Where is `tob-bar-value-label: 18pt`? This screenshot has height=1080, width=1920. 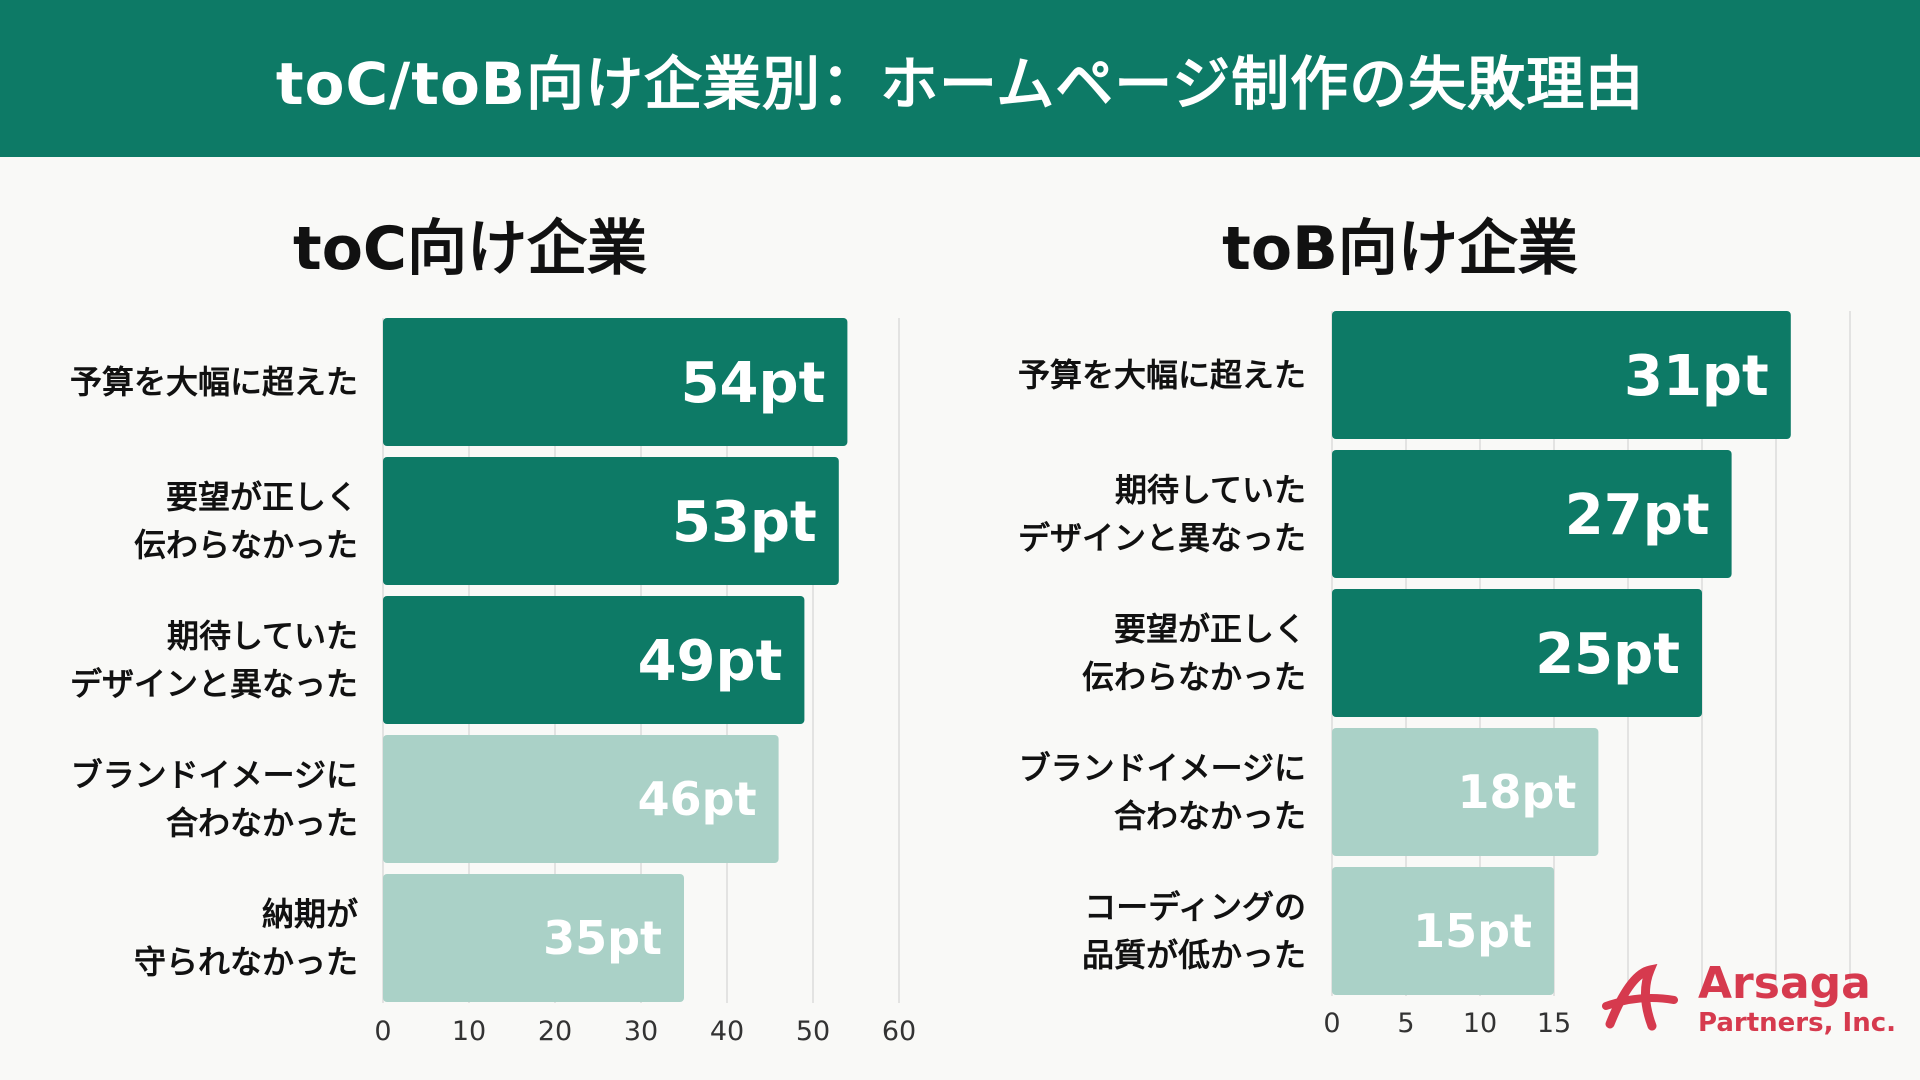 tob-bar-value-label: 18pt is located at coordinates (1516, 792).